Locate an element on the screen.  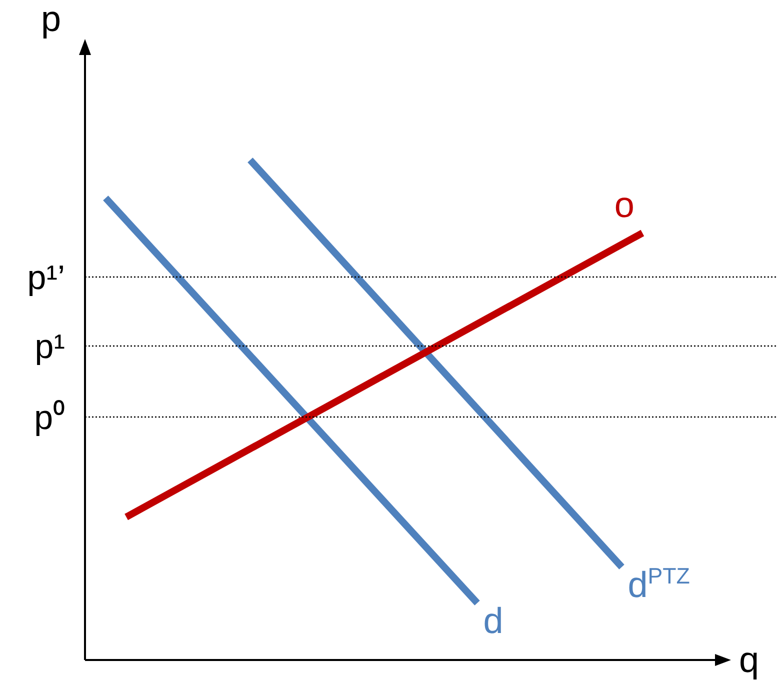
x-axis-title: q is located at coordinates (749, 659).